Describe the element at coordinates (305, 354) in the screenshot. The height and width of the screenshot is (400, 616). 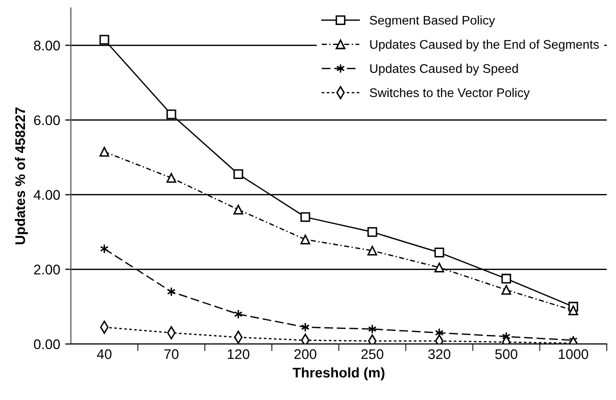
I see `x-tick-label: 200` at that location.